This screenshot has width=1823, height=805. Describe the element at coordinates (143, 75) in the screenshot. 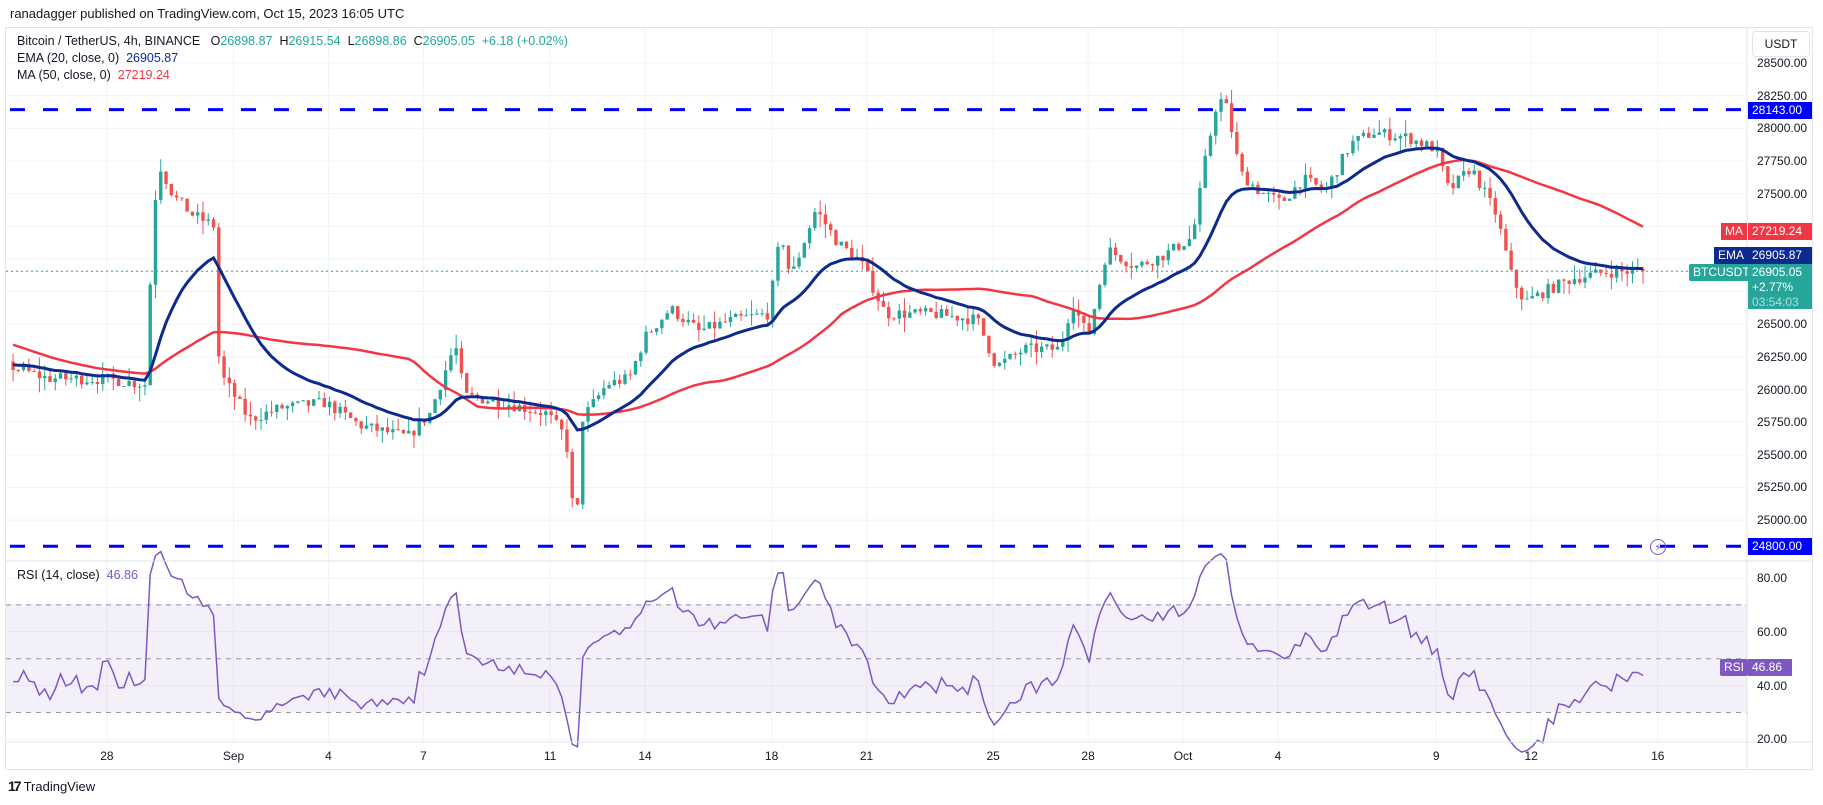

I see `ma-legend-value: 27219.24` at that location.